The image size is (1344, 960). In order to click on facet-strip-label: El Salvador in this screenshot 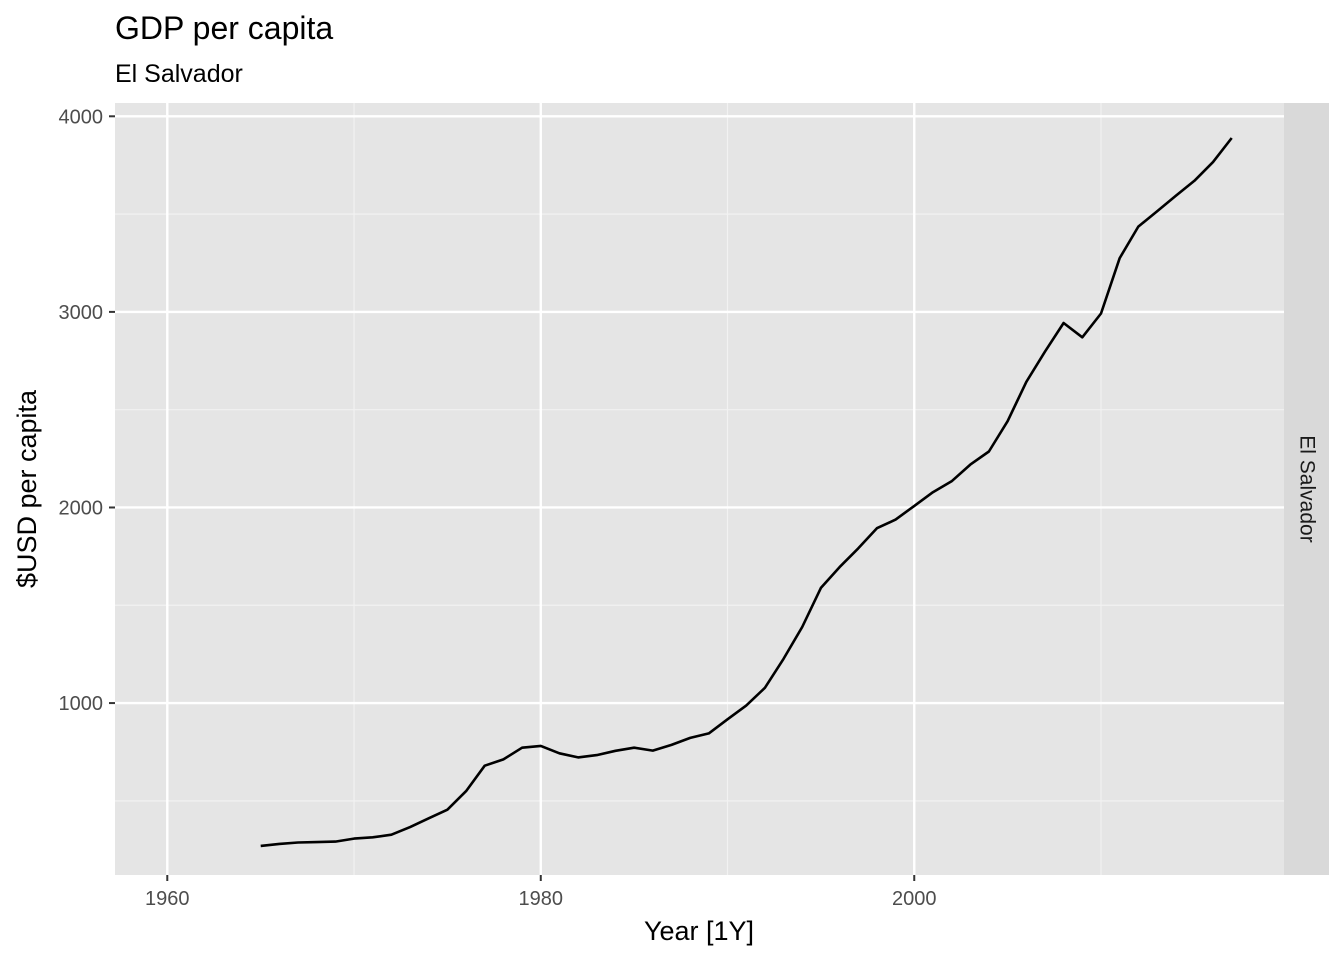, I will do `click(1306, 488)`.